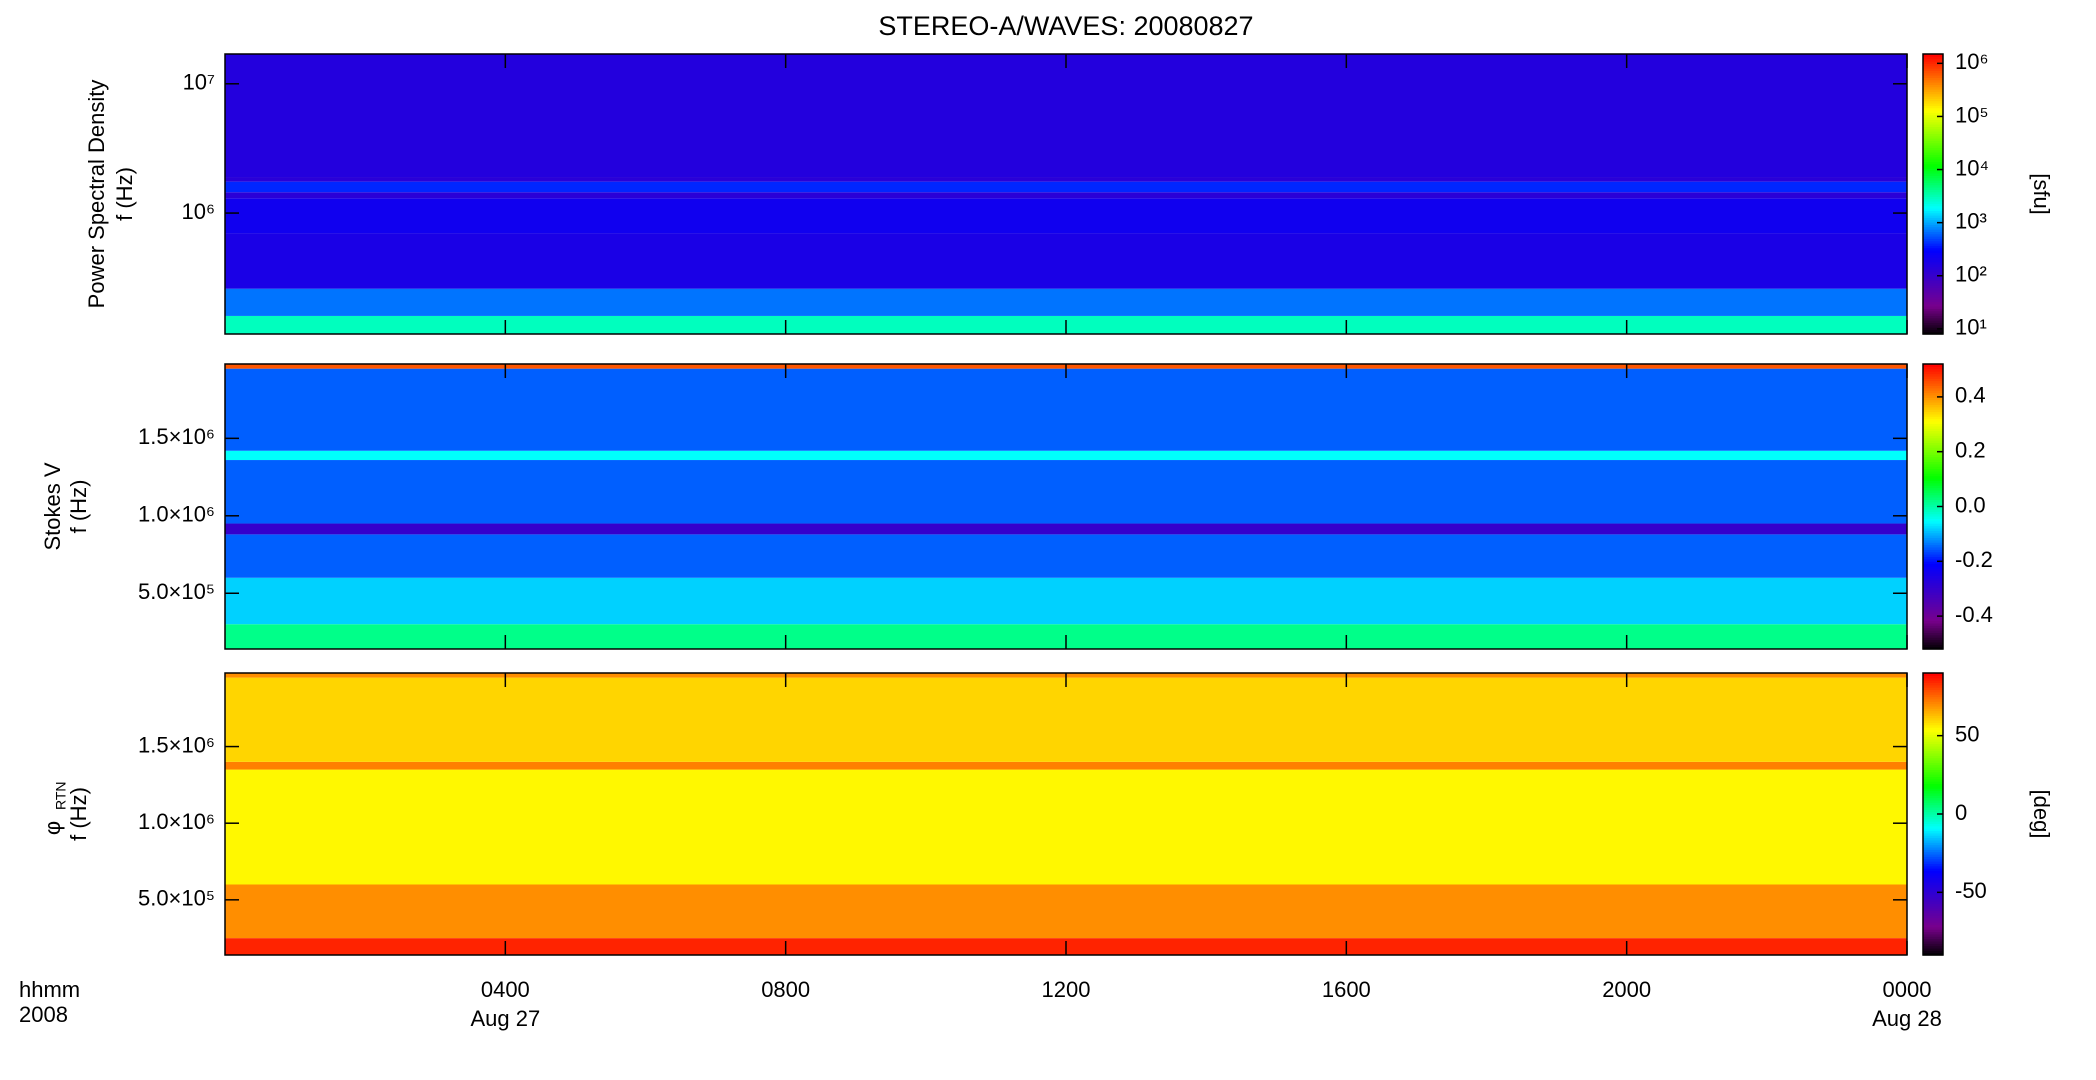 This screenshot has width=2096, height=1080. I want to click on colorbar-tick-label: 10³, so click(1971, 220).